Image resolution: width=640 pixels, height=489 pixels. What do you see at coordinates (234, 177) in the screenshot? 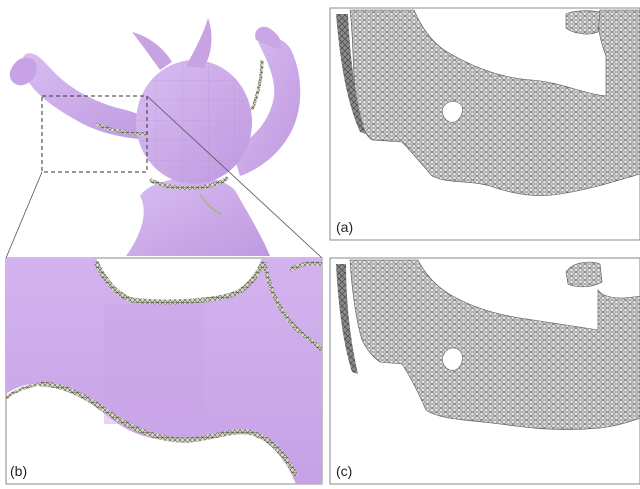
I see `zoom-connector-right` at bounding box center [234, 177].